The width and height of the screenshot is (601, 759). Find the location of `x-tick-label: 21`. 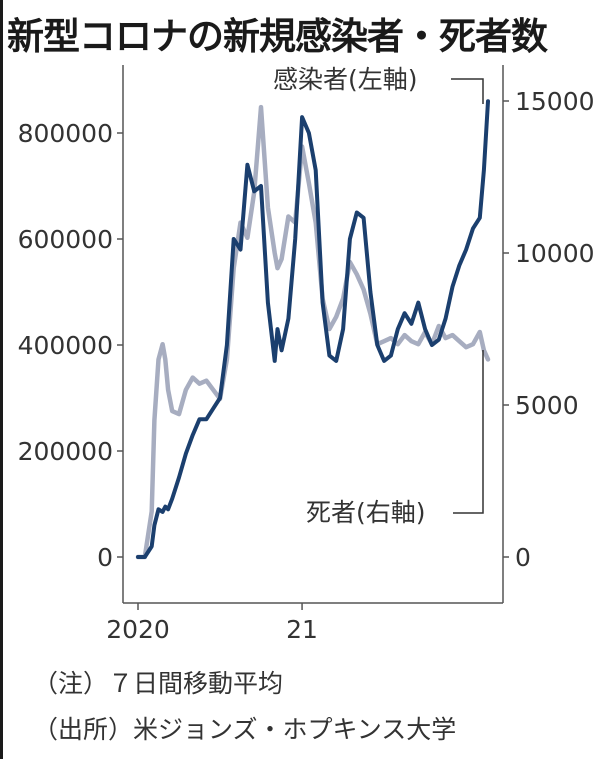

x-tick-label: 21 is located at coordinates (302, 629).